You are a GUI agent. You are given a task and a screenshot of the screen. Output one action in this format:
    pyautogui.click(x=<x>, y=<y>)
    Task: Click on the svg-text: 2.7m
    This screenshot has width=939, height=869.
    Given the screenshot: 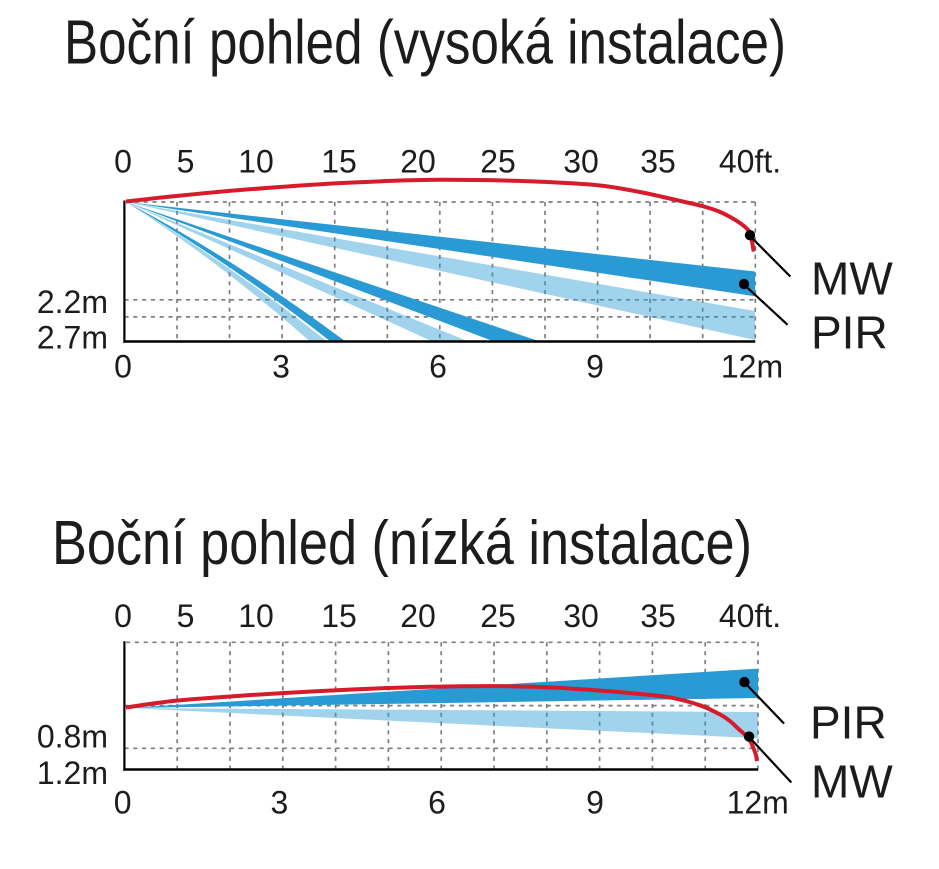 What is the action you would take?
    pyautogui.click(x=72, y=338)
    